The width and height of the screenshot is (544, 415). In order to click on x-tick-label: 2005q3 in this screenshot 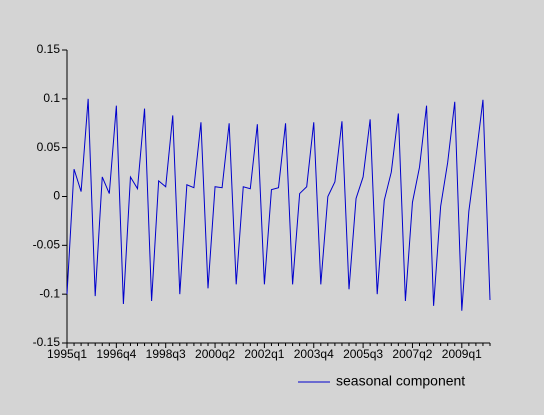, I will do `click(363, 354)`.